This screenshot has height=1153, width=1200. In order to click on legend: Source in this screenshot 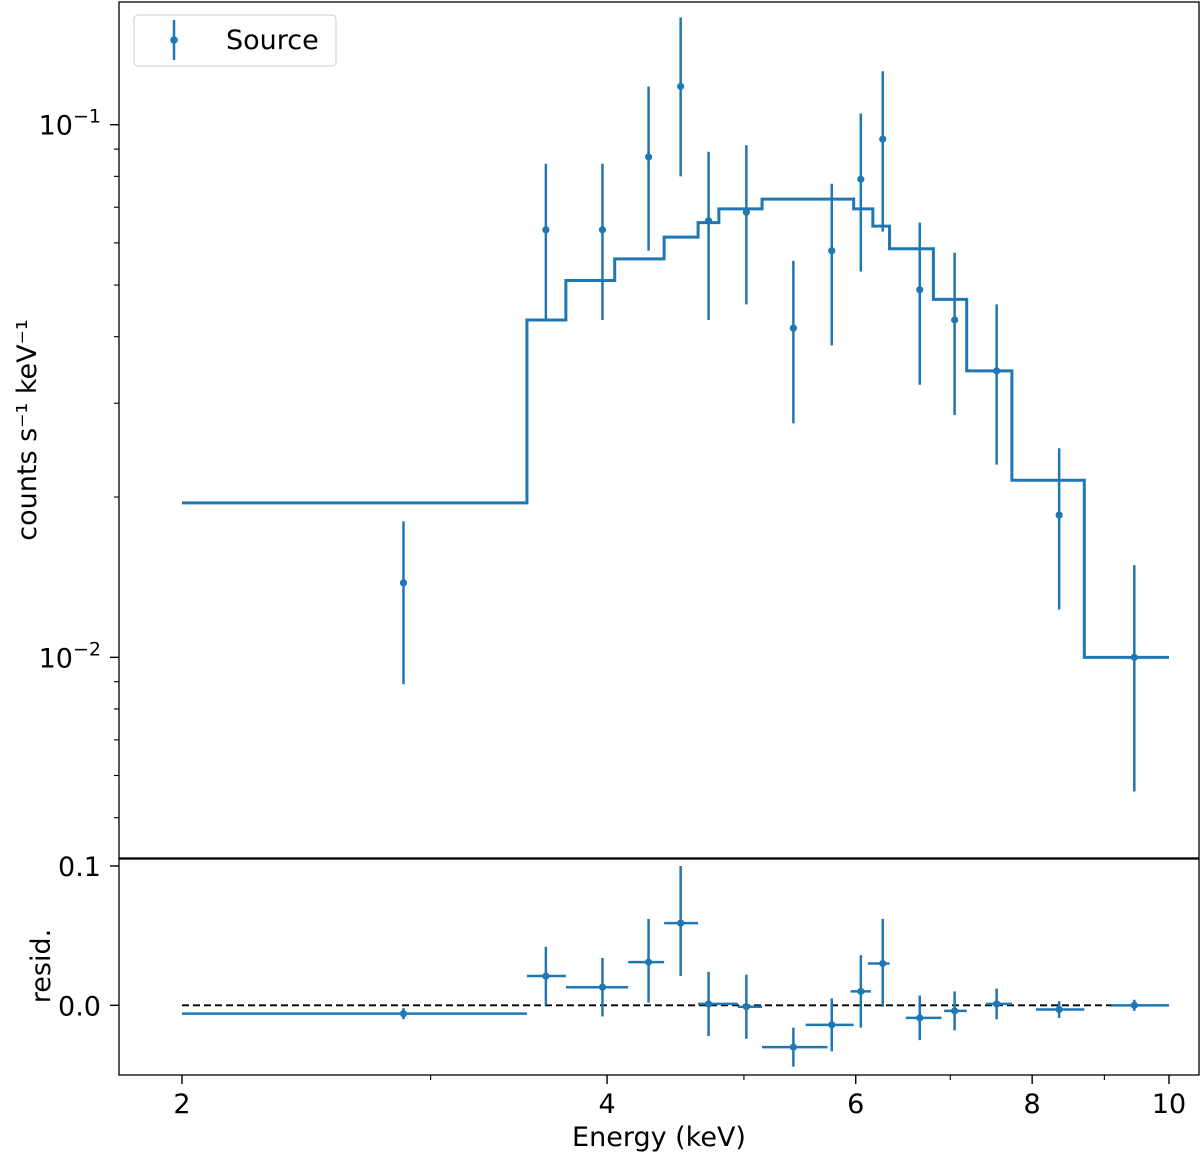, I will do `click(235, 40)`.